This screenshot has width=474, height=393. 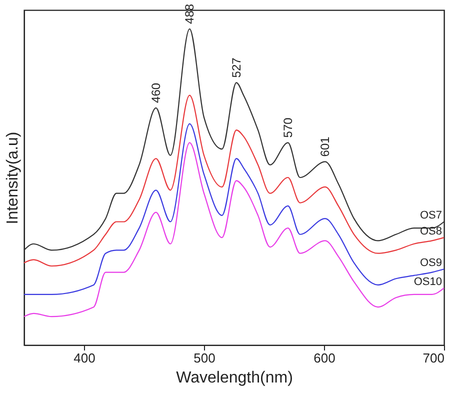 What do you see at coordinates (156, 92) in the screenshot?
I see `annotation: 460` at bounding box center [156, 92].